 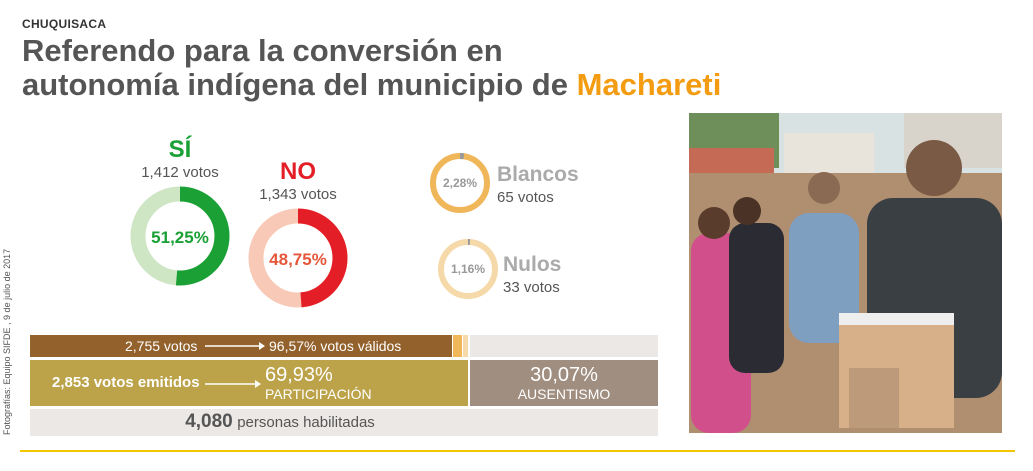 I want to click on enabled-number: 4,080, so click(x=209, y=421).